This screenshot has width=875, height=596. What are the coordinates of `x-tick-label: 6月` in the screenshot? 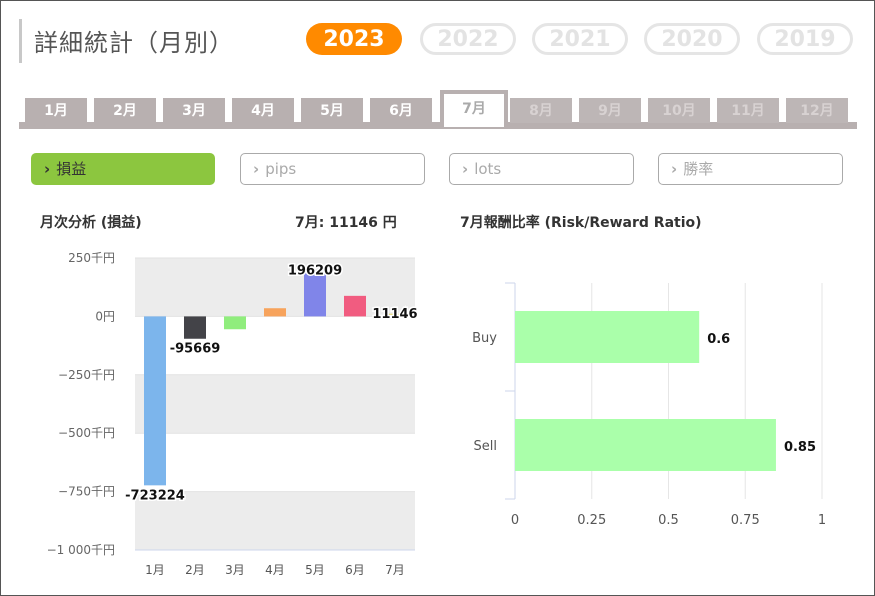 It's located at (355, 570).